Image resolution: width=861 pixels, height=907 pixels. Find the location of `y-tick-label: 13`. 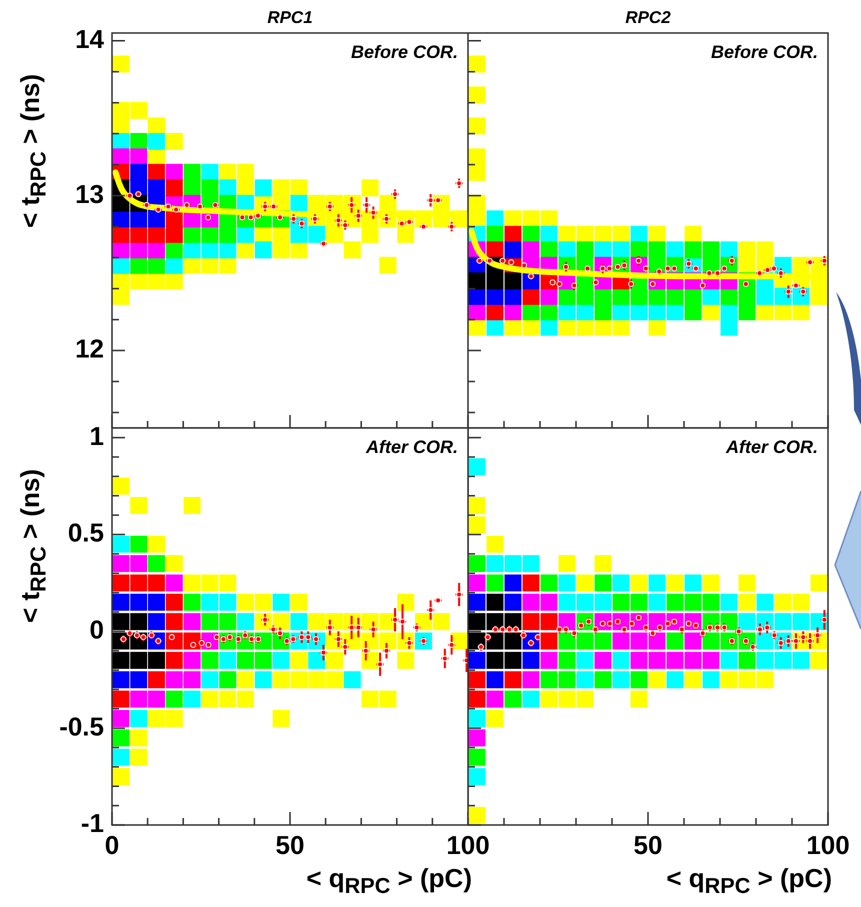

y-tick-label: 13 is located at coordinates (89, 193).